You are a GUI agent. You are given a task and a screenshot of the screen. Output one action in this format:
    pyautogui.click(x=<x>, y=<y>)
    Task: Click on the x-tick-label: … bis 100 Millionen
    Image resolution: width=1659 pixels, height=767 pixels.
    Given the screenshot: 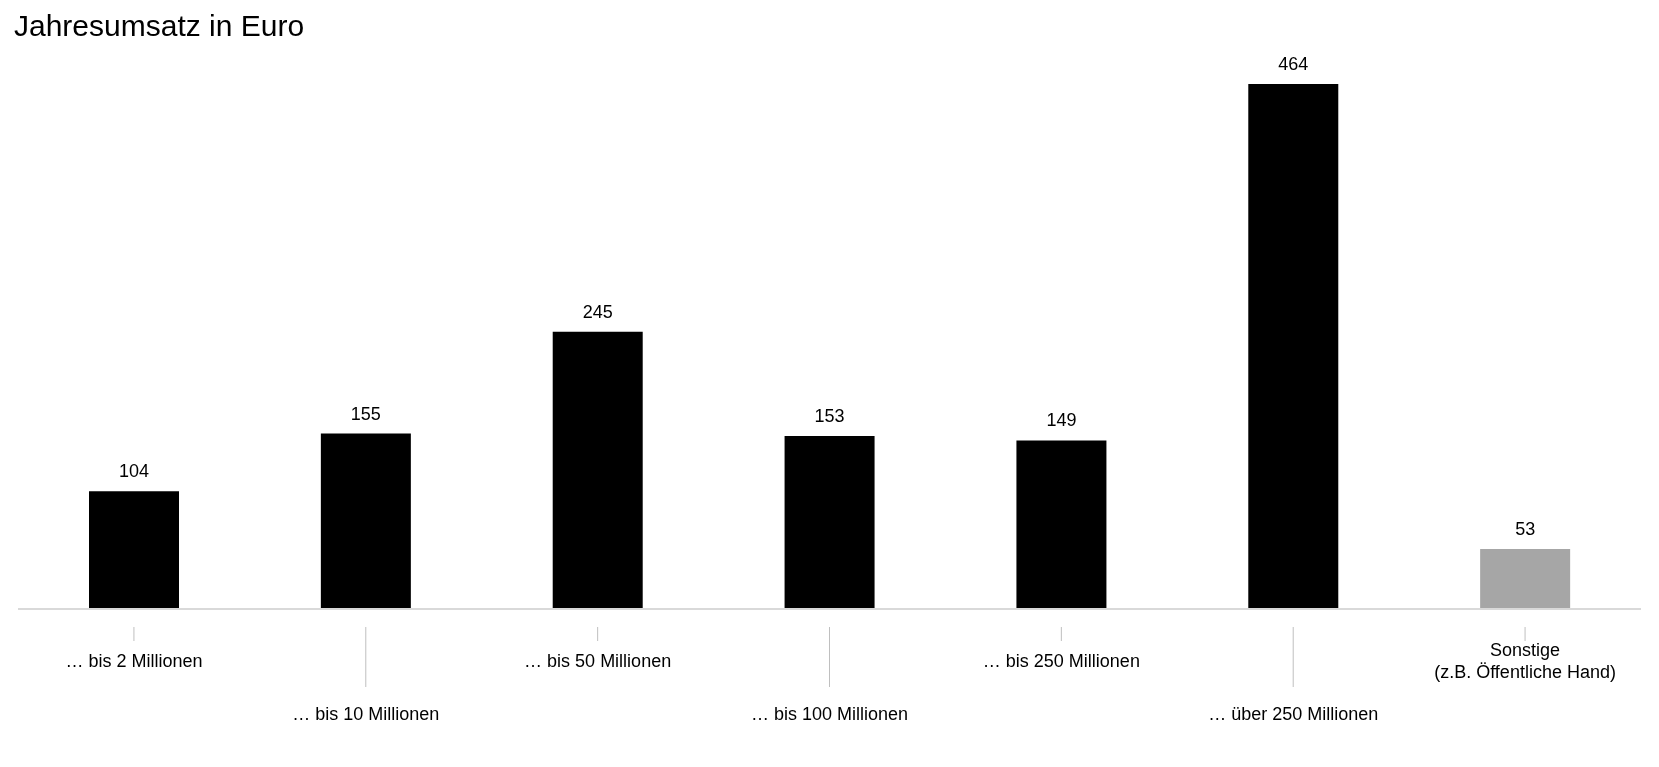 What is the action you would take?
    pyautogui.click(x=829, y=714)
    